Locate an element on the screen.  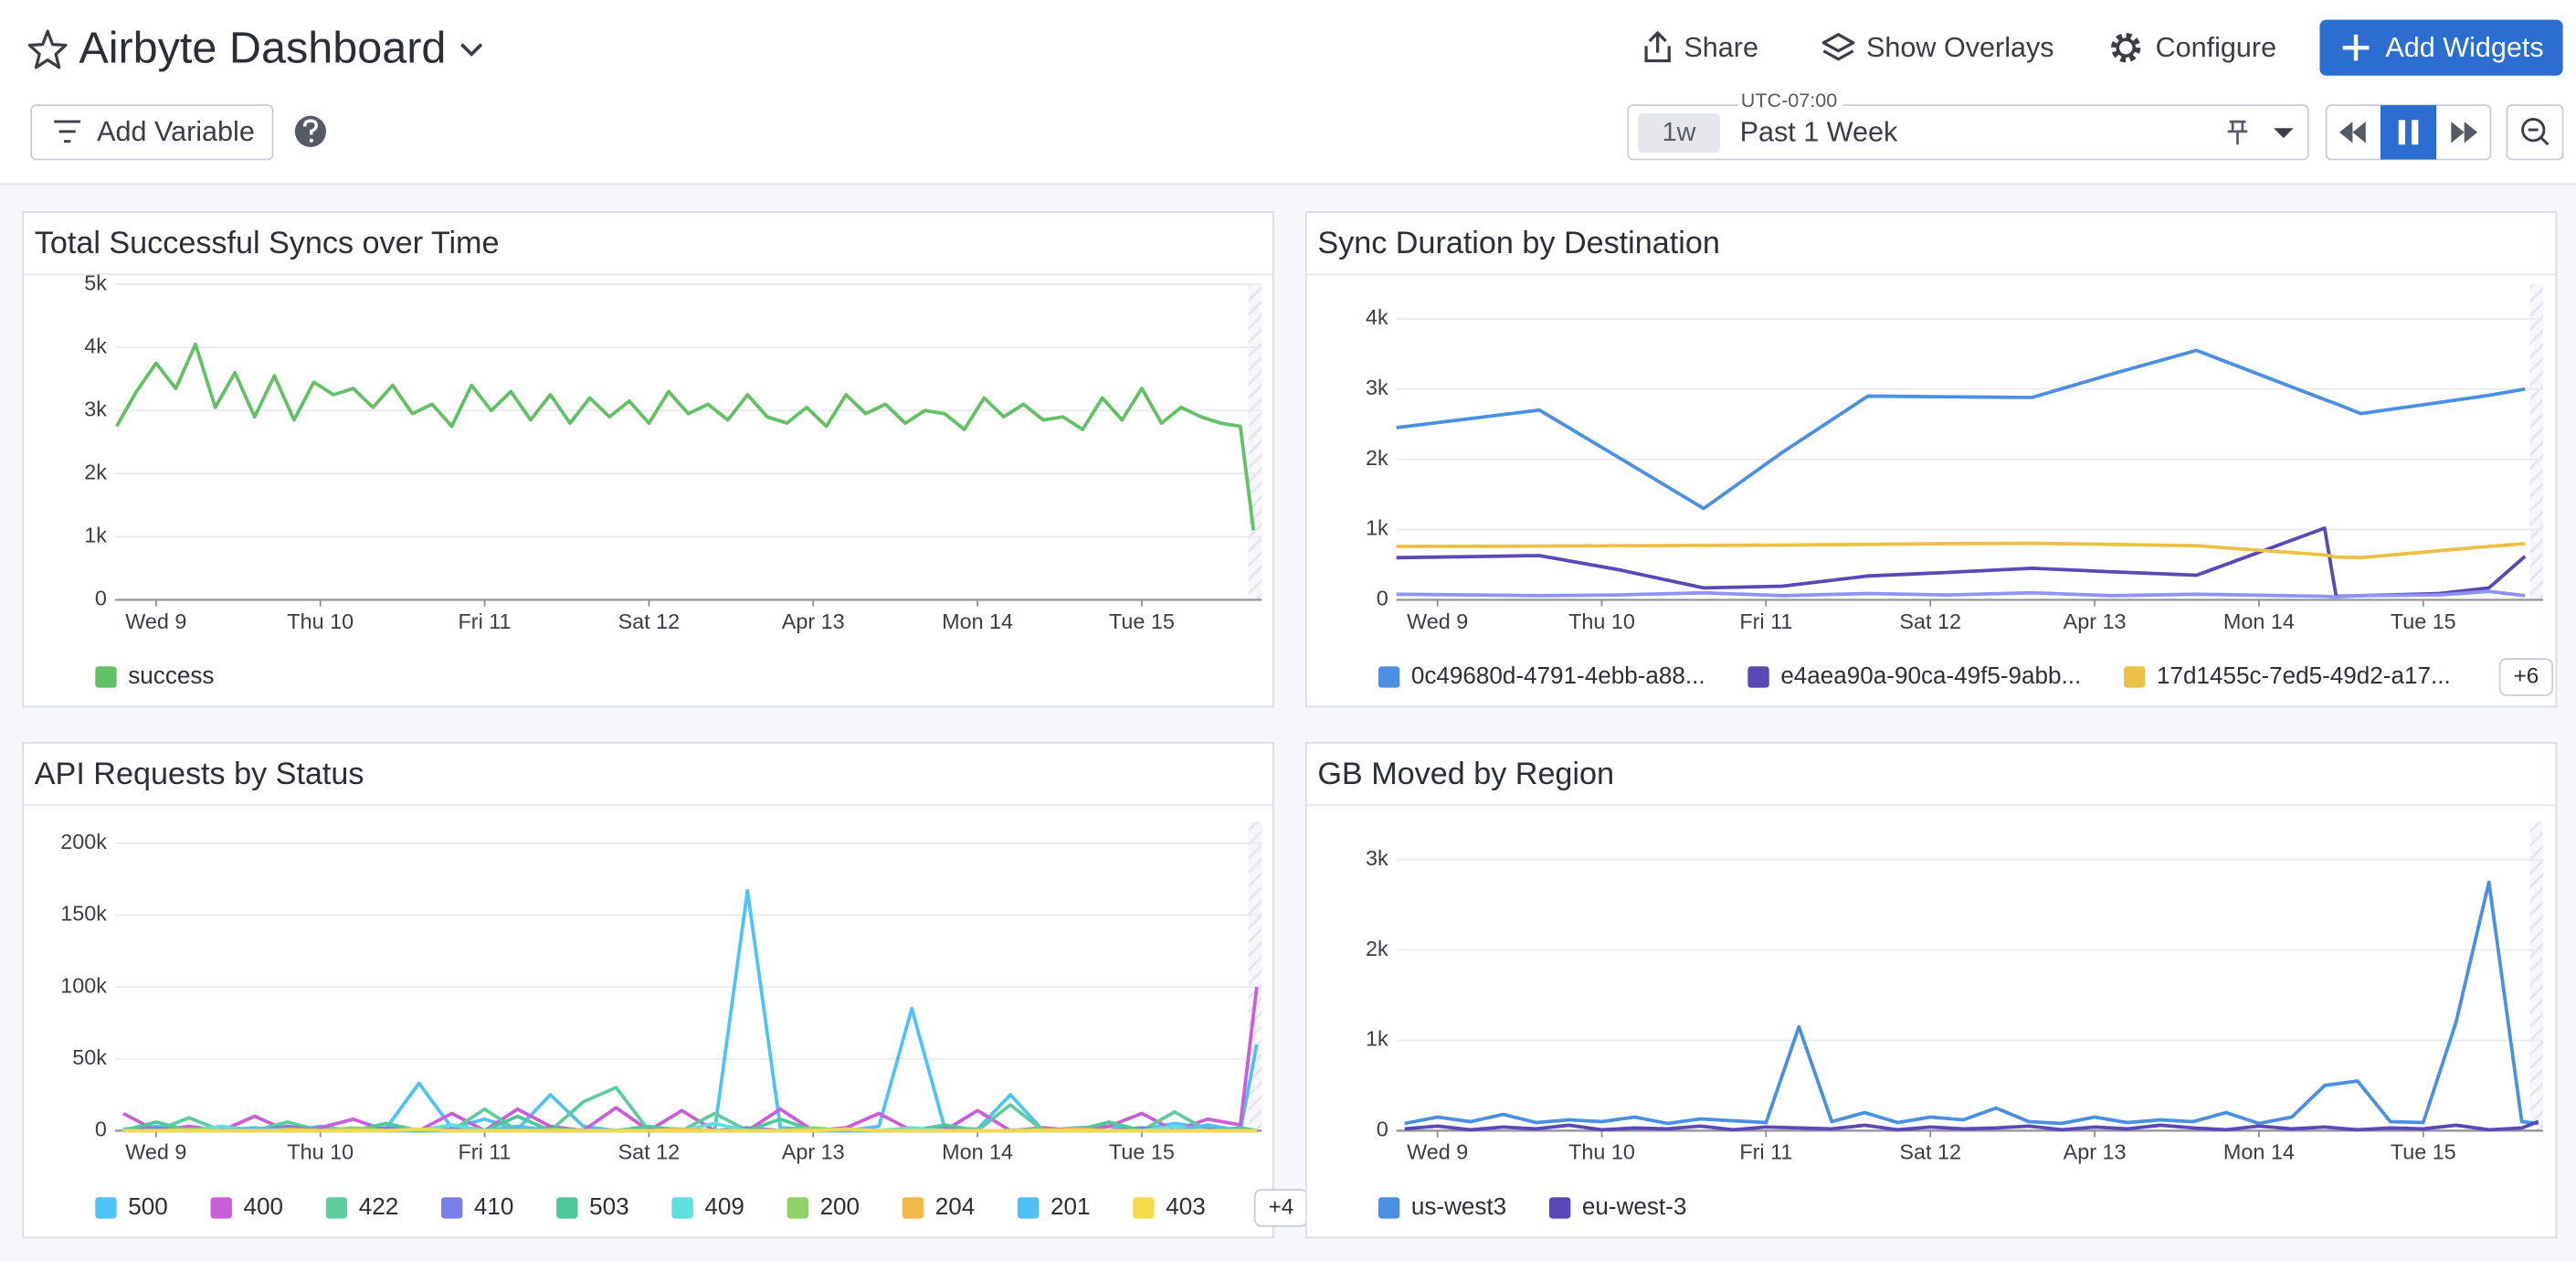
legend-label: 503 is located at coordinates (608, 1206).